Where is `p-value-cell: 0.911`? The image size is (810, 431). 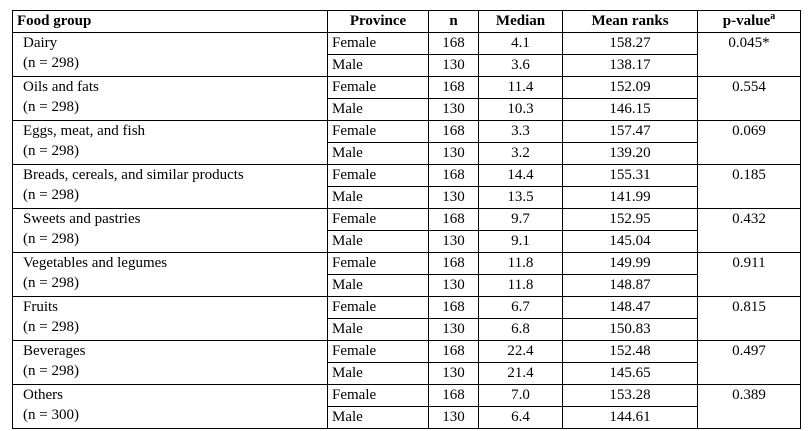 p-value-cell: 0.911 is located at coordinates (749, 274).